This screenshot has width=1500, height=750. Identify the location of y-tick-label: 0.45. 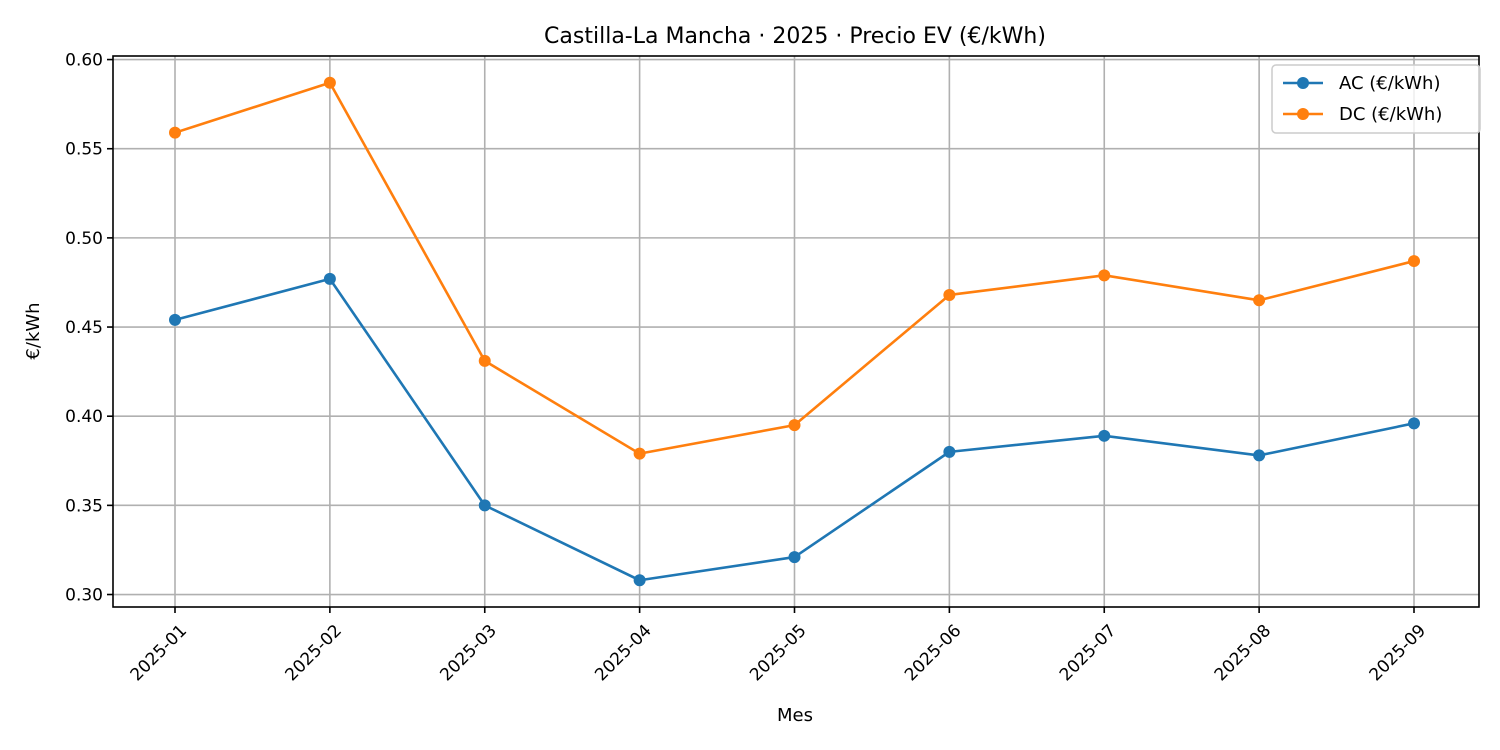
(84, 328).